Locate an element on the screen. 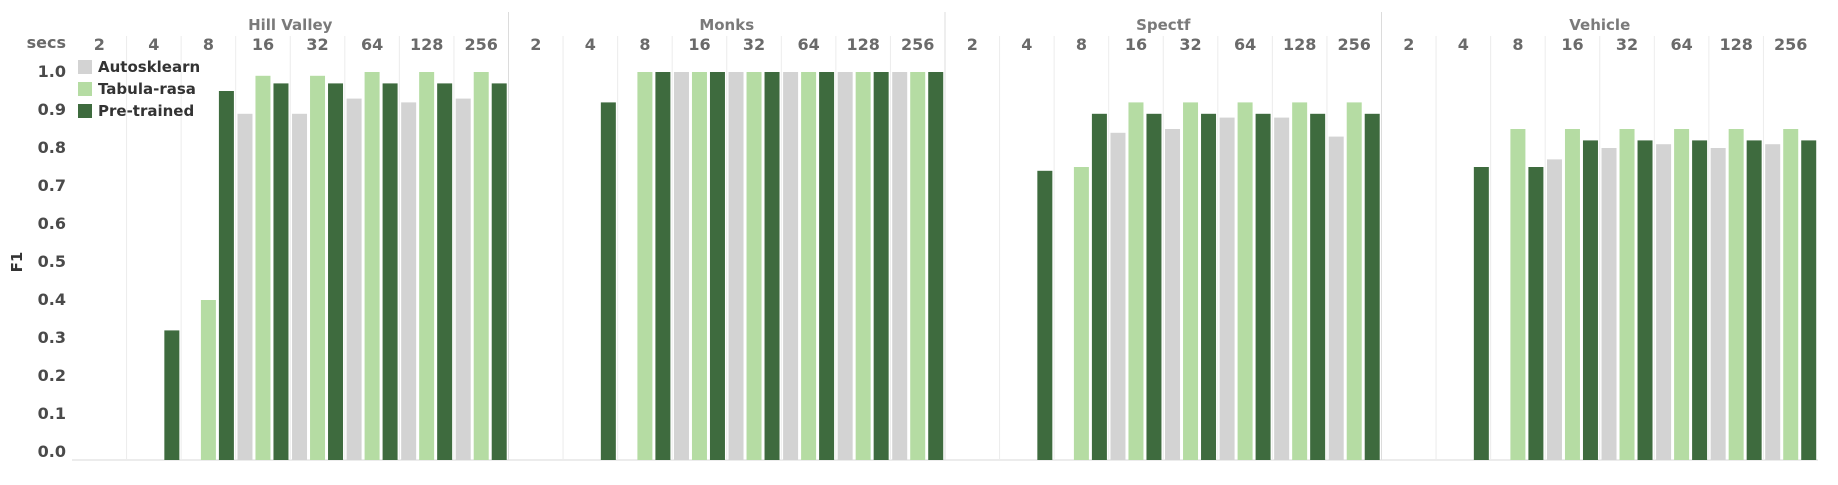  legend-label: Tabula-rasa is located at coordinates (147, 89).